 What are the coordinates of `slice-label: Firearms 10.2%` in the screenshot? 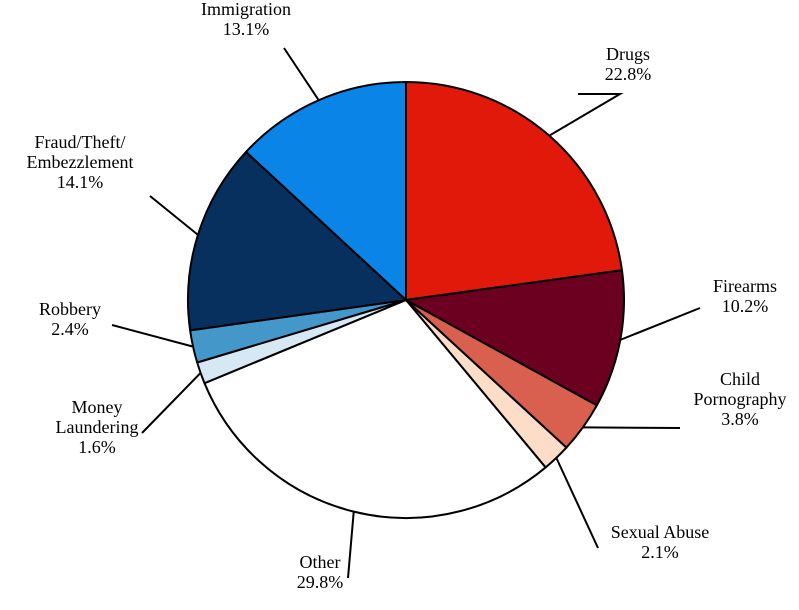 It's located at (745, 296).